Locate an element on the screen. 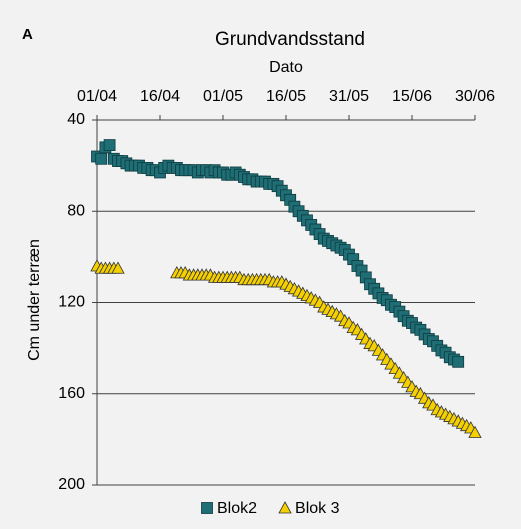 The height and width of the screenshot is (529, 521). panel-label: A is located at coordinates (27, 34).